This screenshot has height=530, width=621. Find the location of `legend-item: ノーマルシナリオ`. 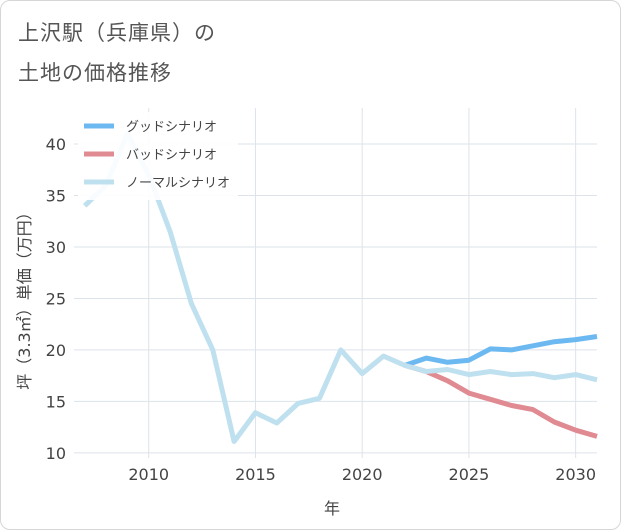

legend-item: ノーマルシナリオ is located at coordinates (157, 183).